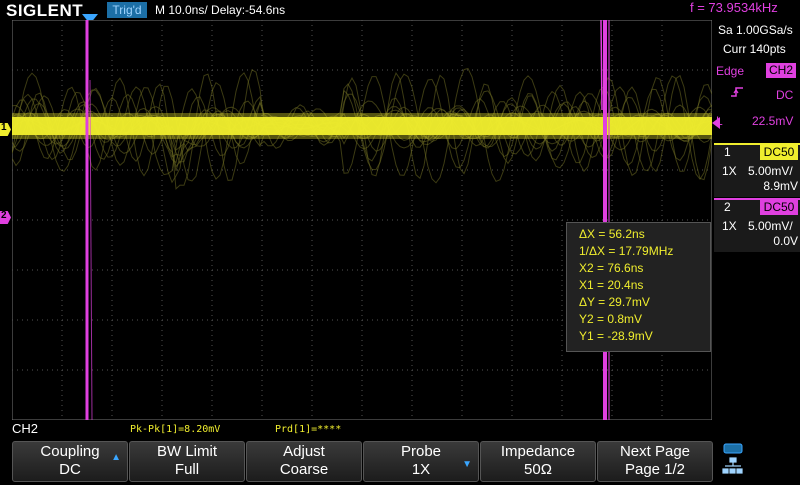 This screenshot has height=485, width=800. What do you see at coordinates (727, 152) in the screenshot?
I see `ch1-number: 1` at bounding box center [727, 152].